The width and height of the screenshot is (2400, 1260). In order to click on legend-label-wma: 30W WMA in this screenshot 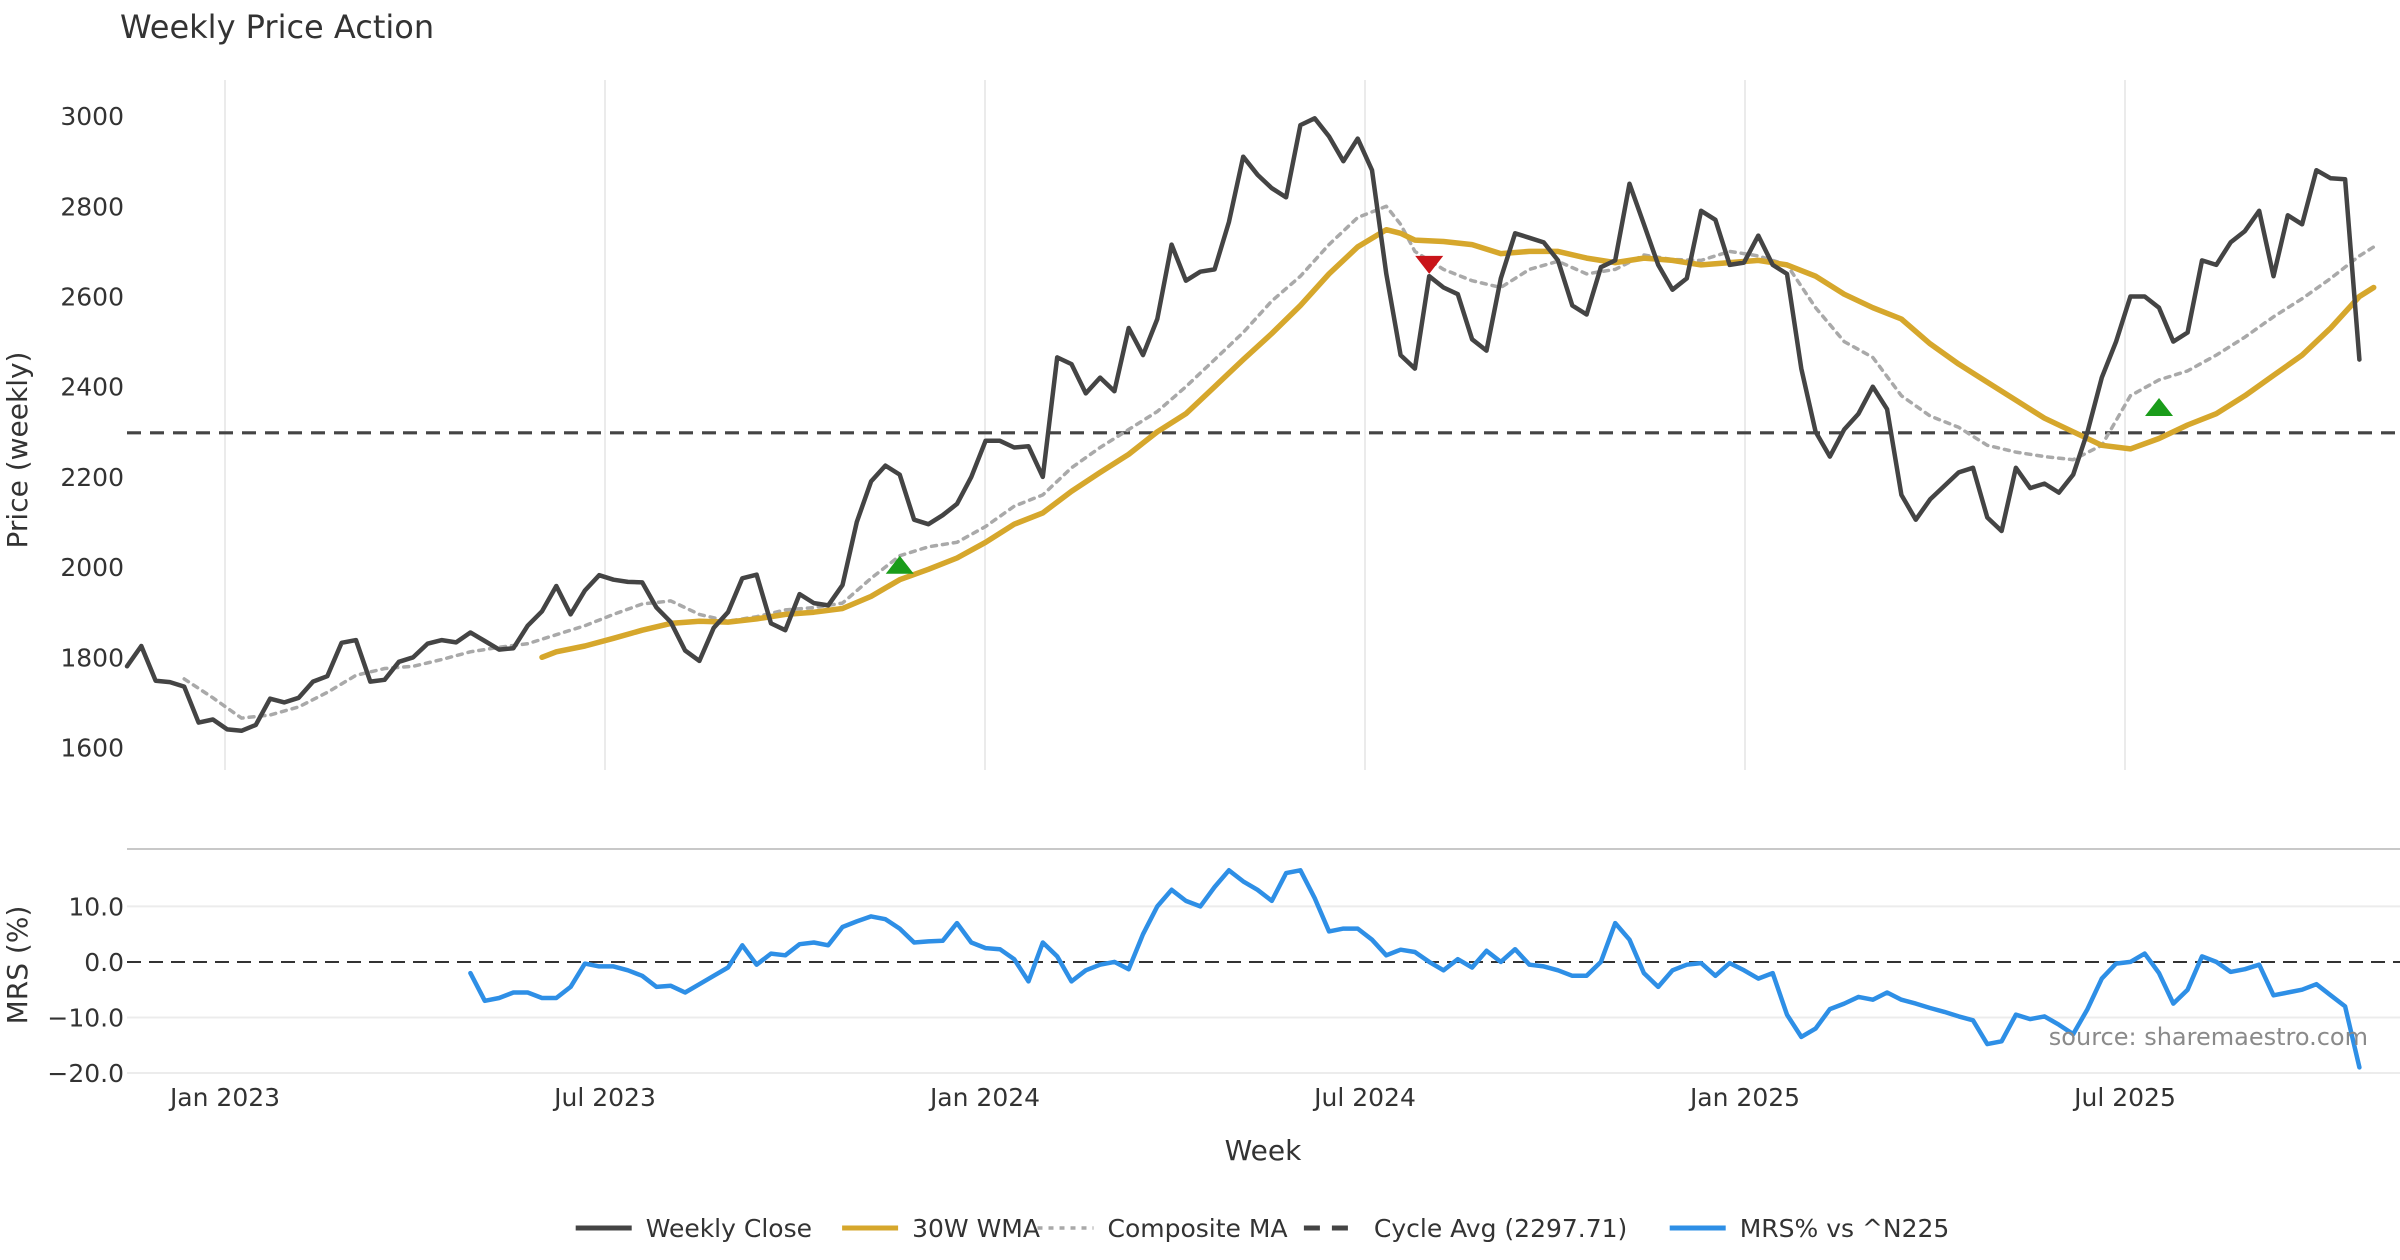, I will do `click(976, 1228)`.